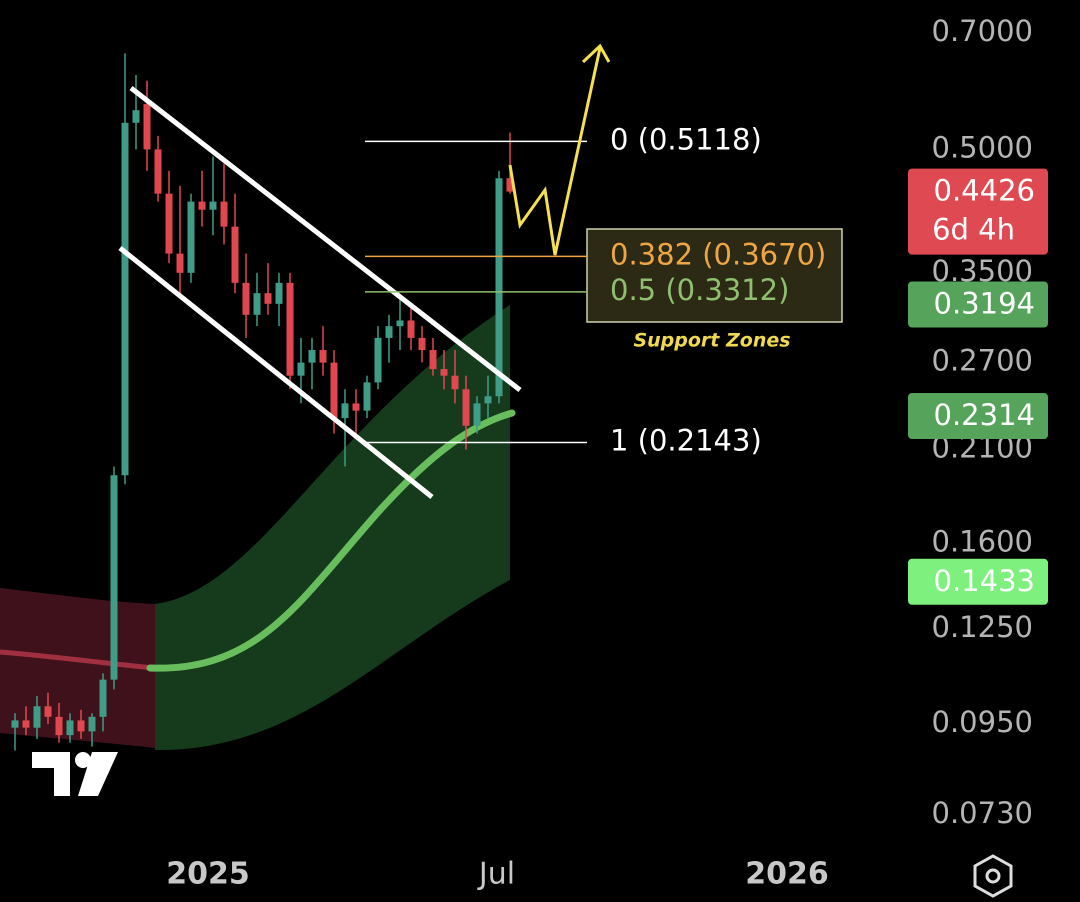 This screenshot has height=902, width=1080. Describe the element at coordinates (984, 191) in the screenshot. I see `badge-price: 0.4426` at that location.